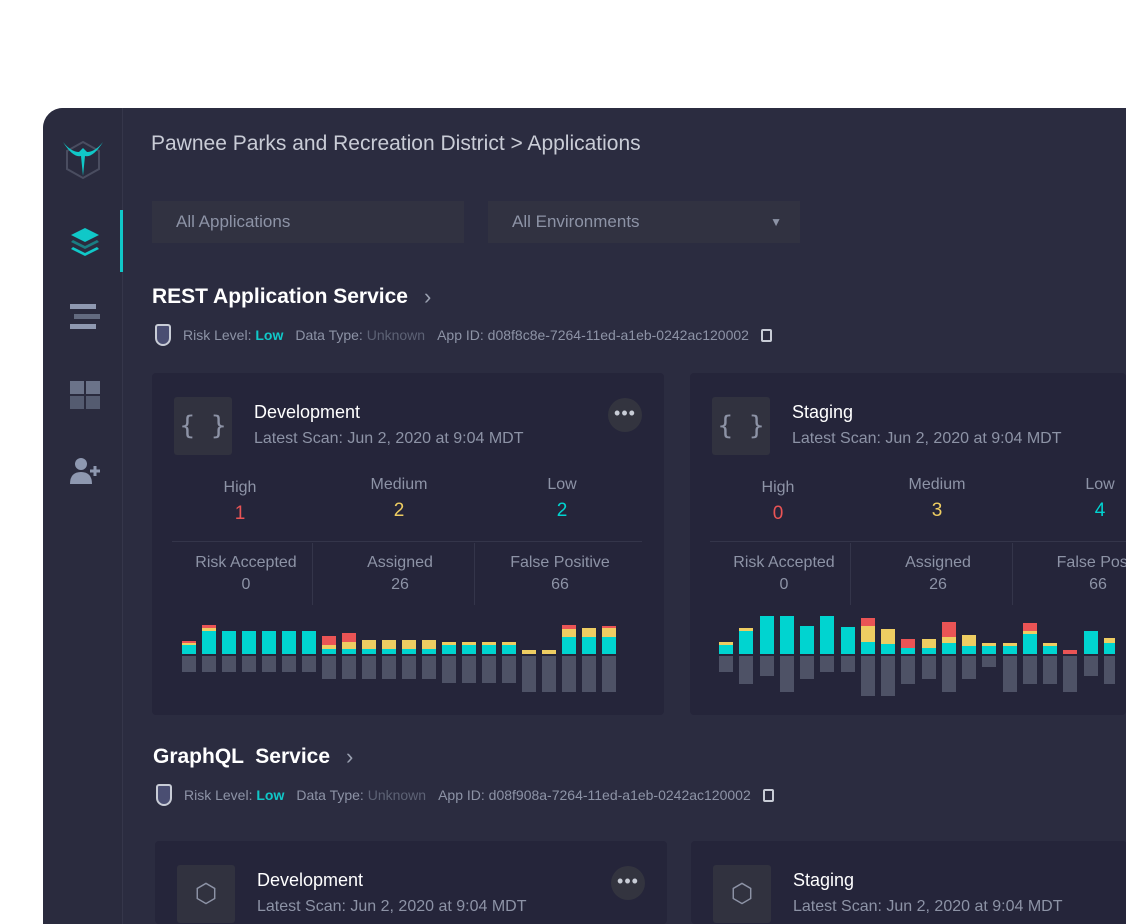  I want to click on stat-label: Assigned, so click(938, 562).